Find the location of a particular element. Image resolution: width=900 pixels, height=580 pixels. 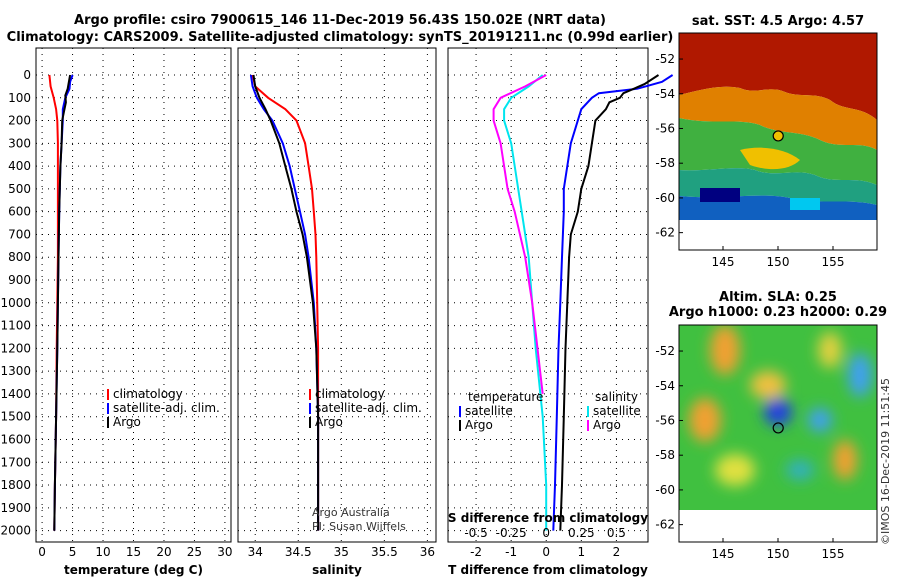

attribution-2: PI: Susan Wijffels is located at coordinates (359, 526).